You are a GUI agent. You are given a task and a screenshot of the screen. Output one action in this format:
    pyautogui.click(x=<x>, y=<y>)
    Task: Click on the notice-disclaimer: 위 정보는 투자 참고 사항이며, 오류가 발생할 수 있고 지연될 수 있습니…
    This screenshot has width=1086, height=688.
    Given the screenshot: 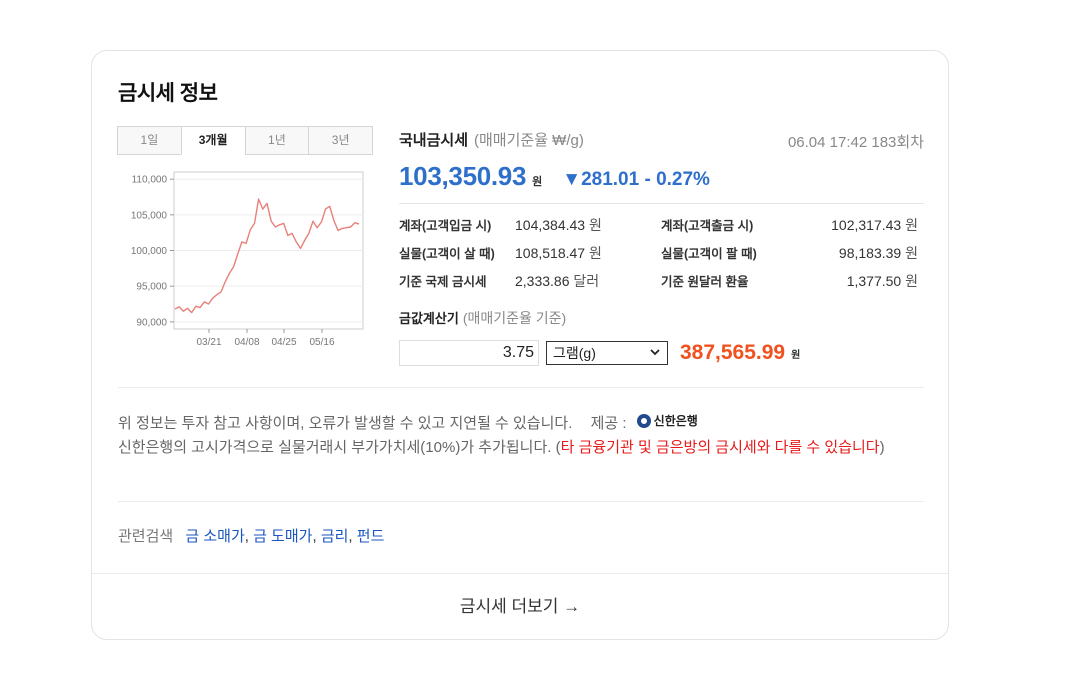 What is the action you would take?
    pyautogui.click(x=345, y=423)
    